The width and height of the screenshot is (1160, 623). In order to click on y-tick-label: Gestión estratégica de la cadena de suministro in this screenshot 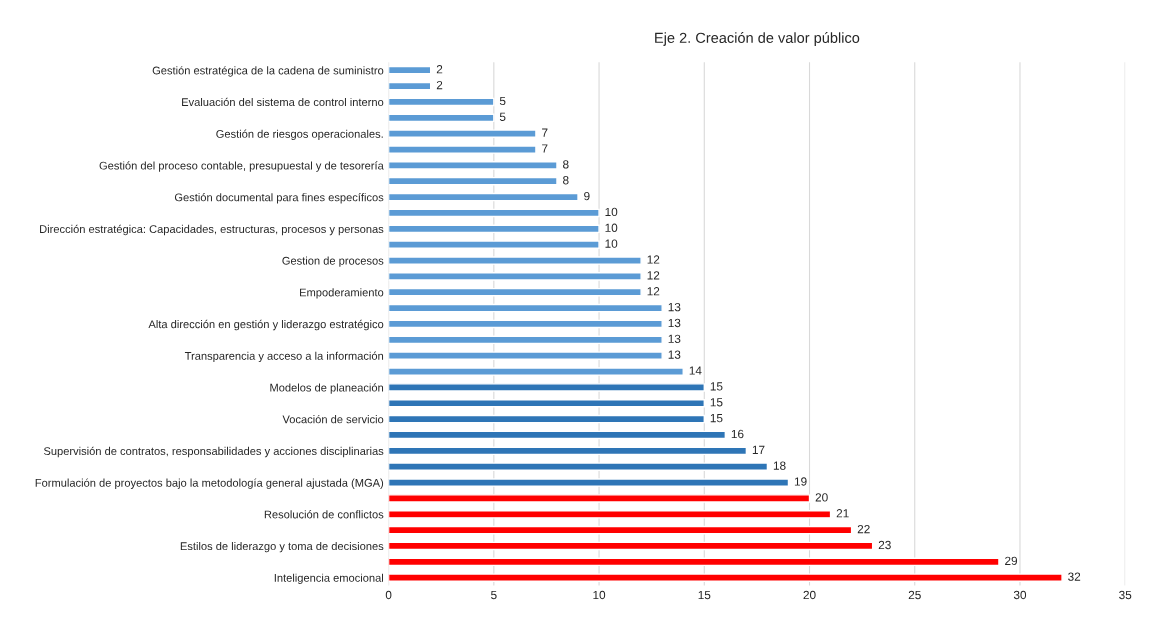, I will do `click(268, 71)`.